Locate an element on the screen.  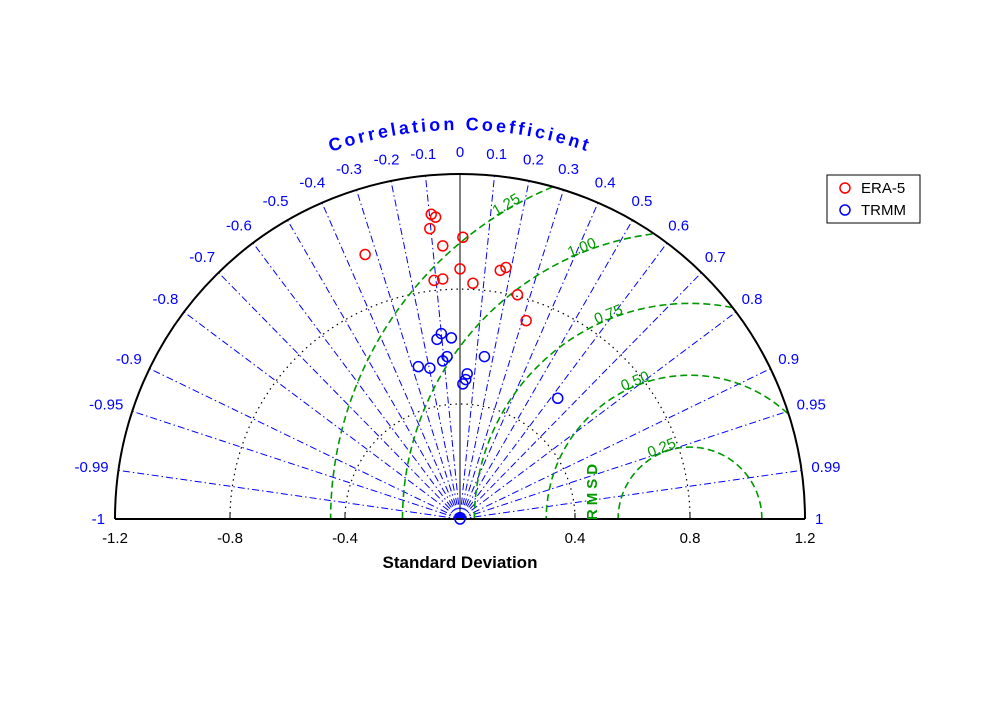
correlation-tick-label: -0.5 is located at coordinates (276, 201).